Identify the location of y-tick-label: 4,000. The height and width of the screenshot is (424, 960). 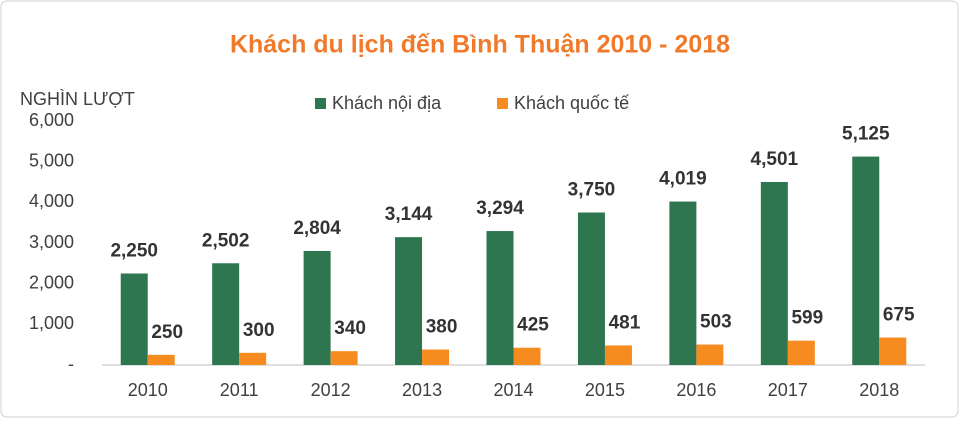
(51, 201).